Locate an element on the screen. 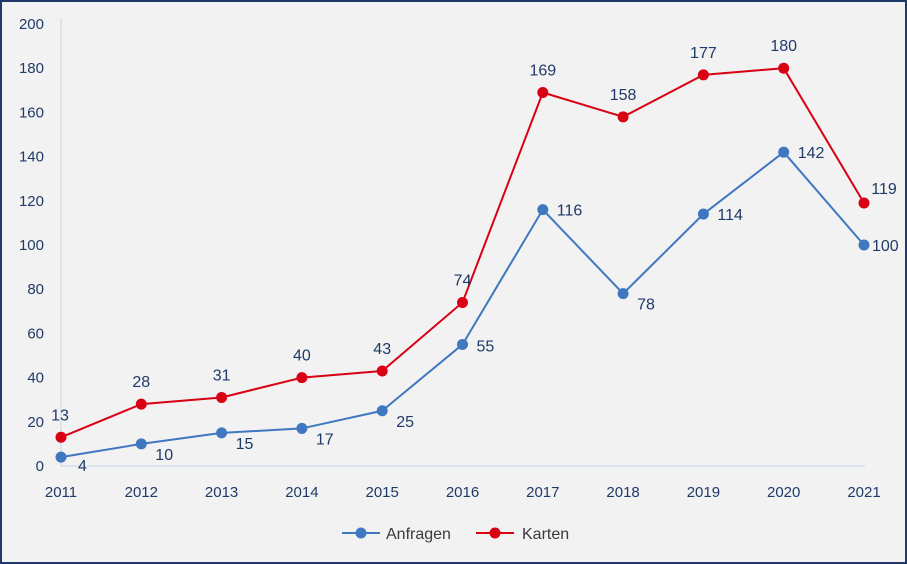  y-tick-label: 160 is located at coordinates (31, 112).